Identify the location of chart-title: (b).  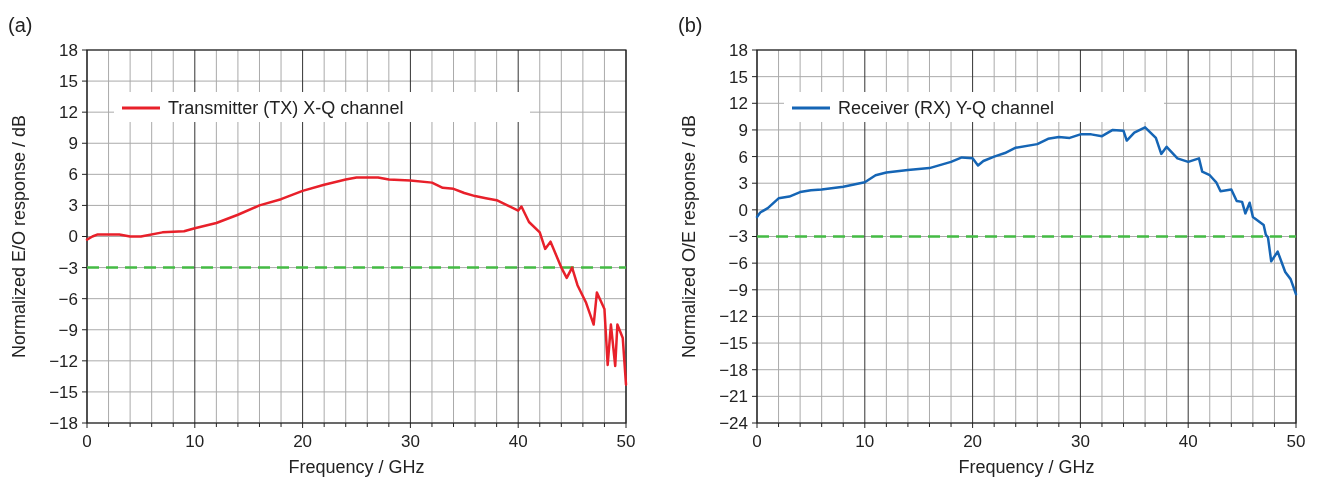
(690, 25).